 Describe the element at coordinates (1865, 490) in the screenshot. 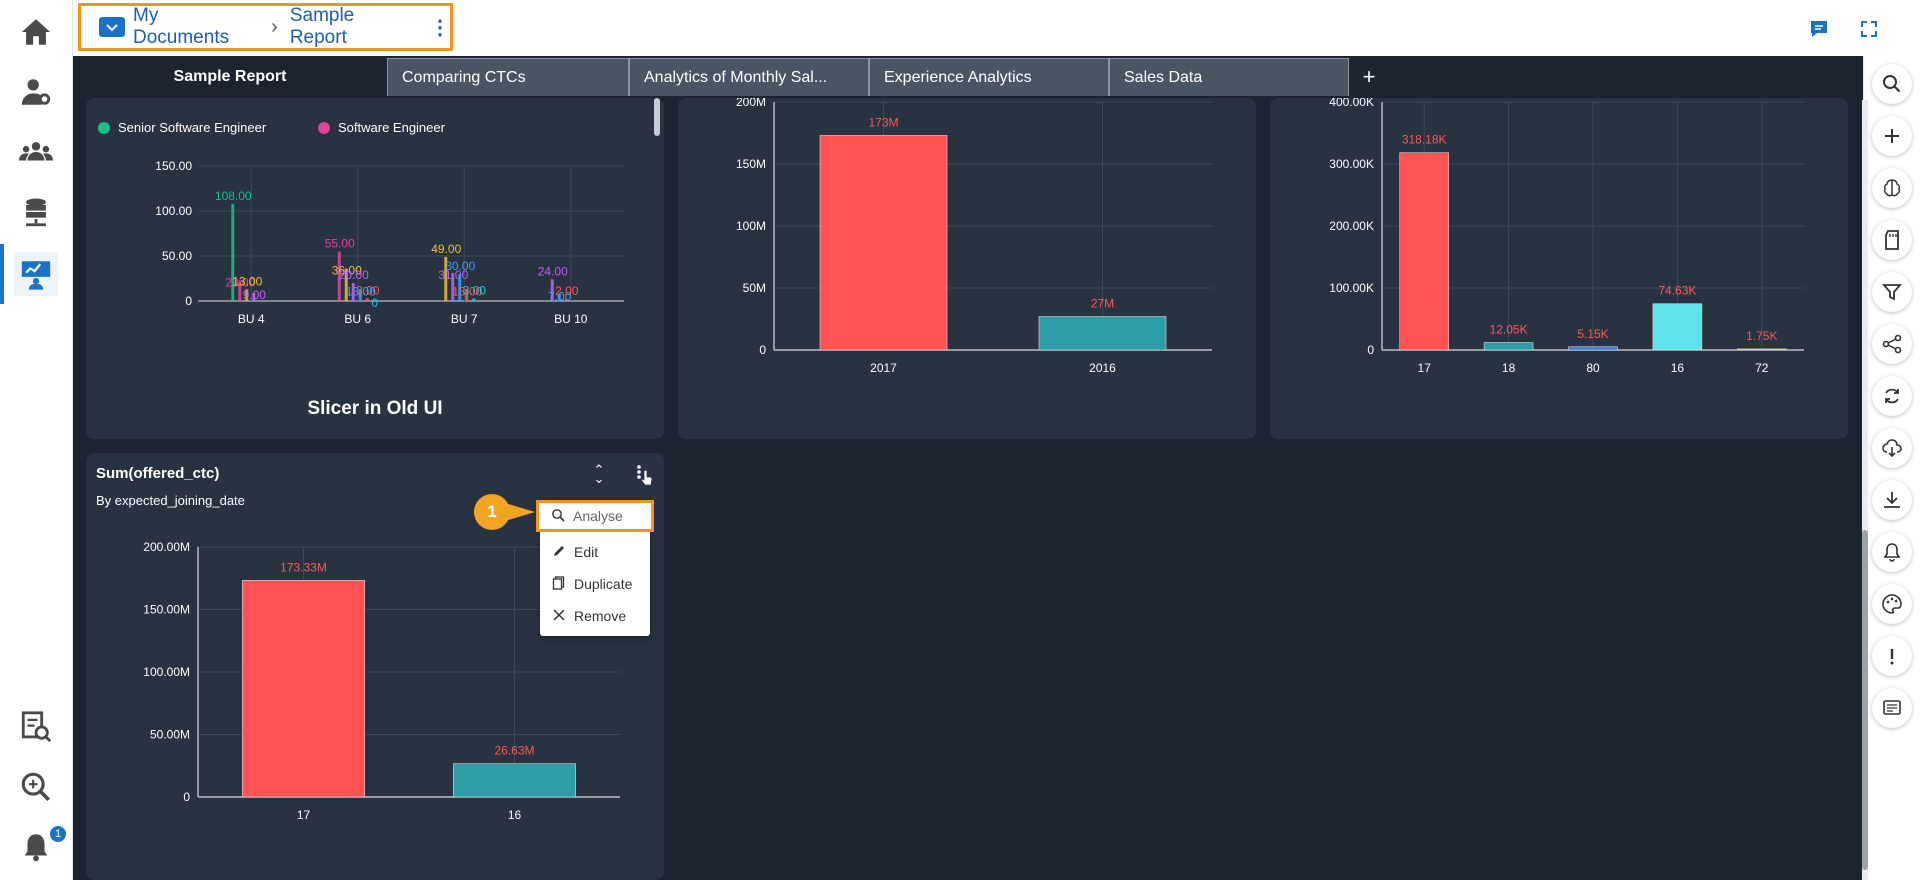

I see `main-scroll-track` at that location.